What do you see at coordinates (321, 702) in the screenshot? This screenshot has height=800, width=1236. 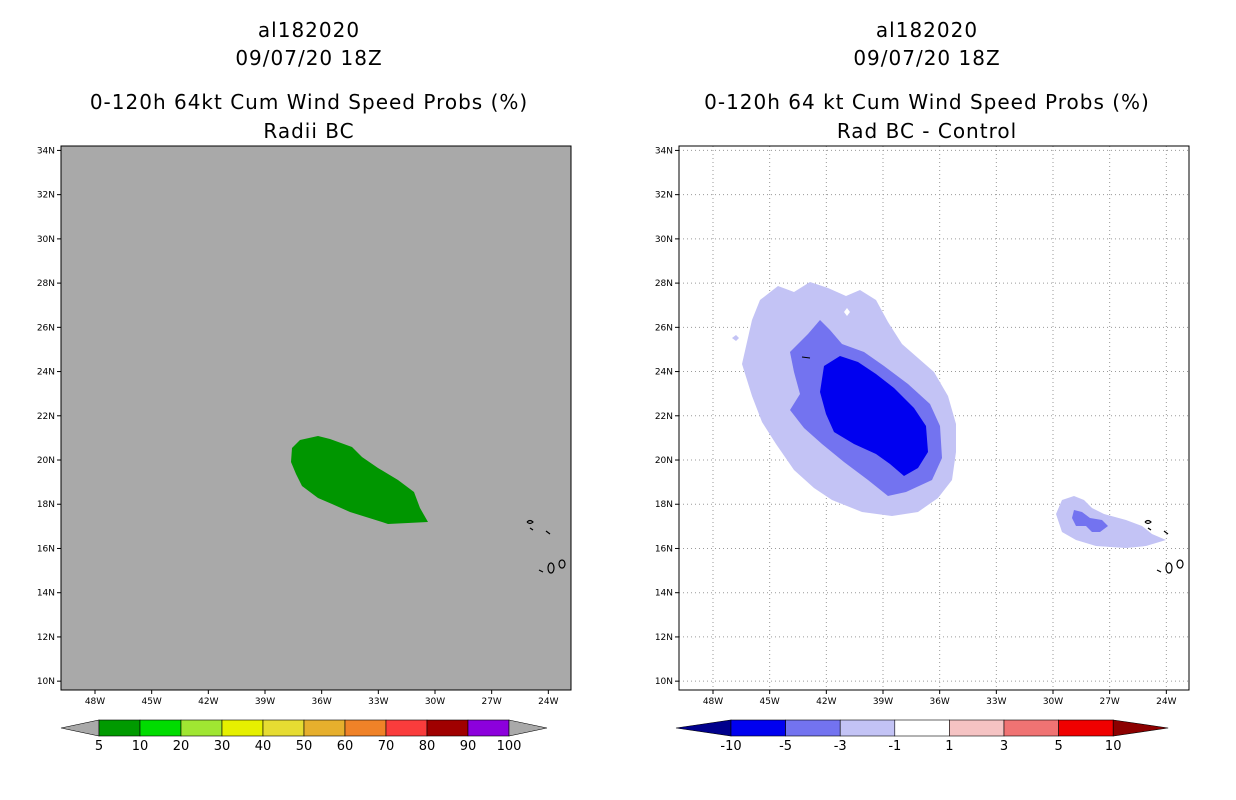 I see `lon-label: 36W` at bounding box center [321, 702].